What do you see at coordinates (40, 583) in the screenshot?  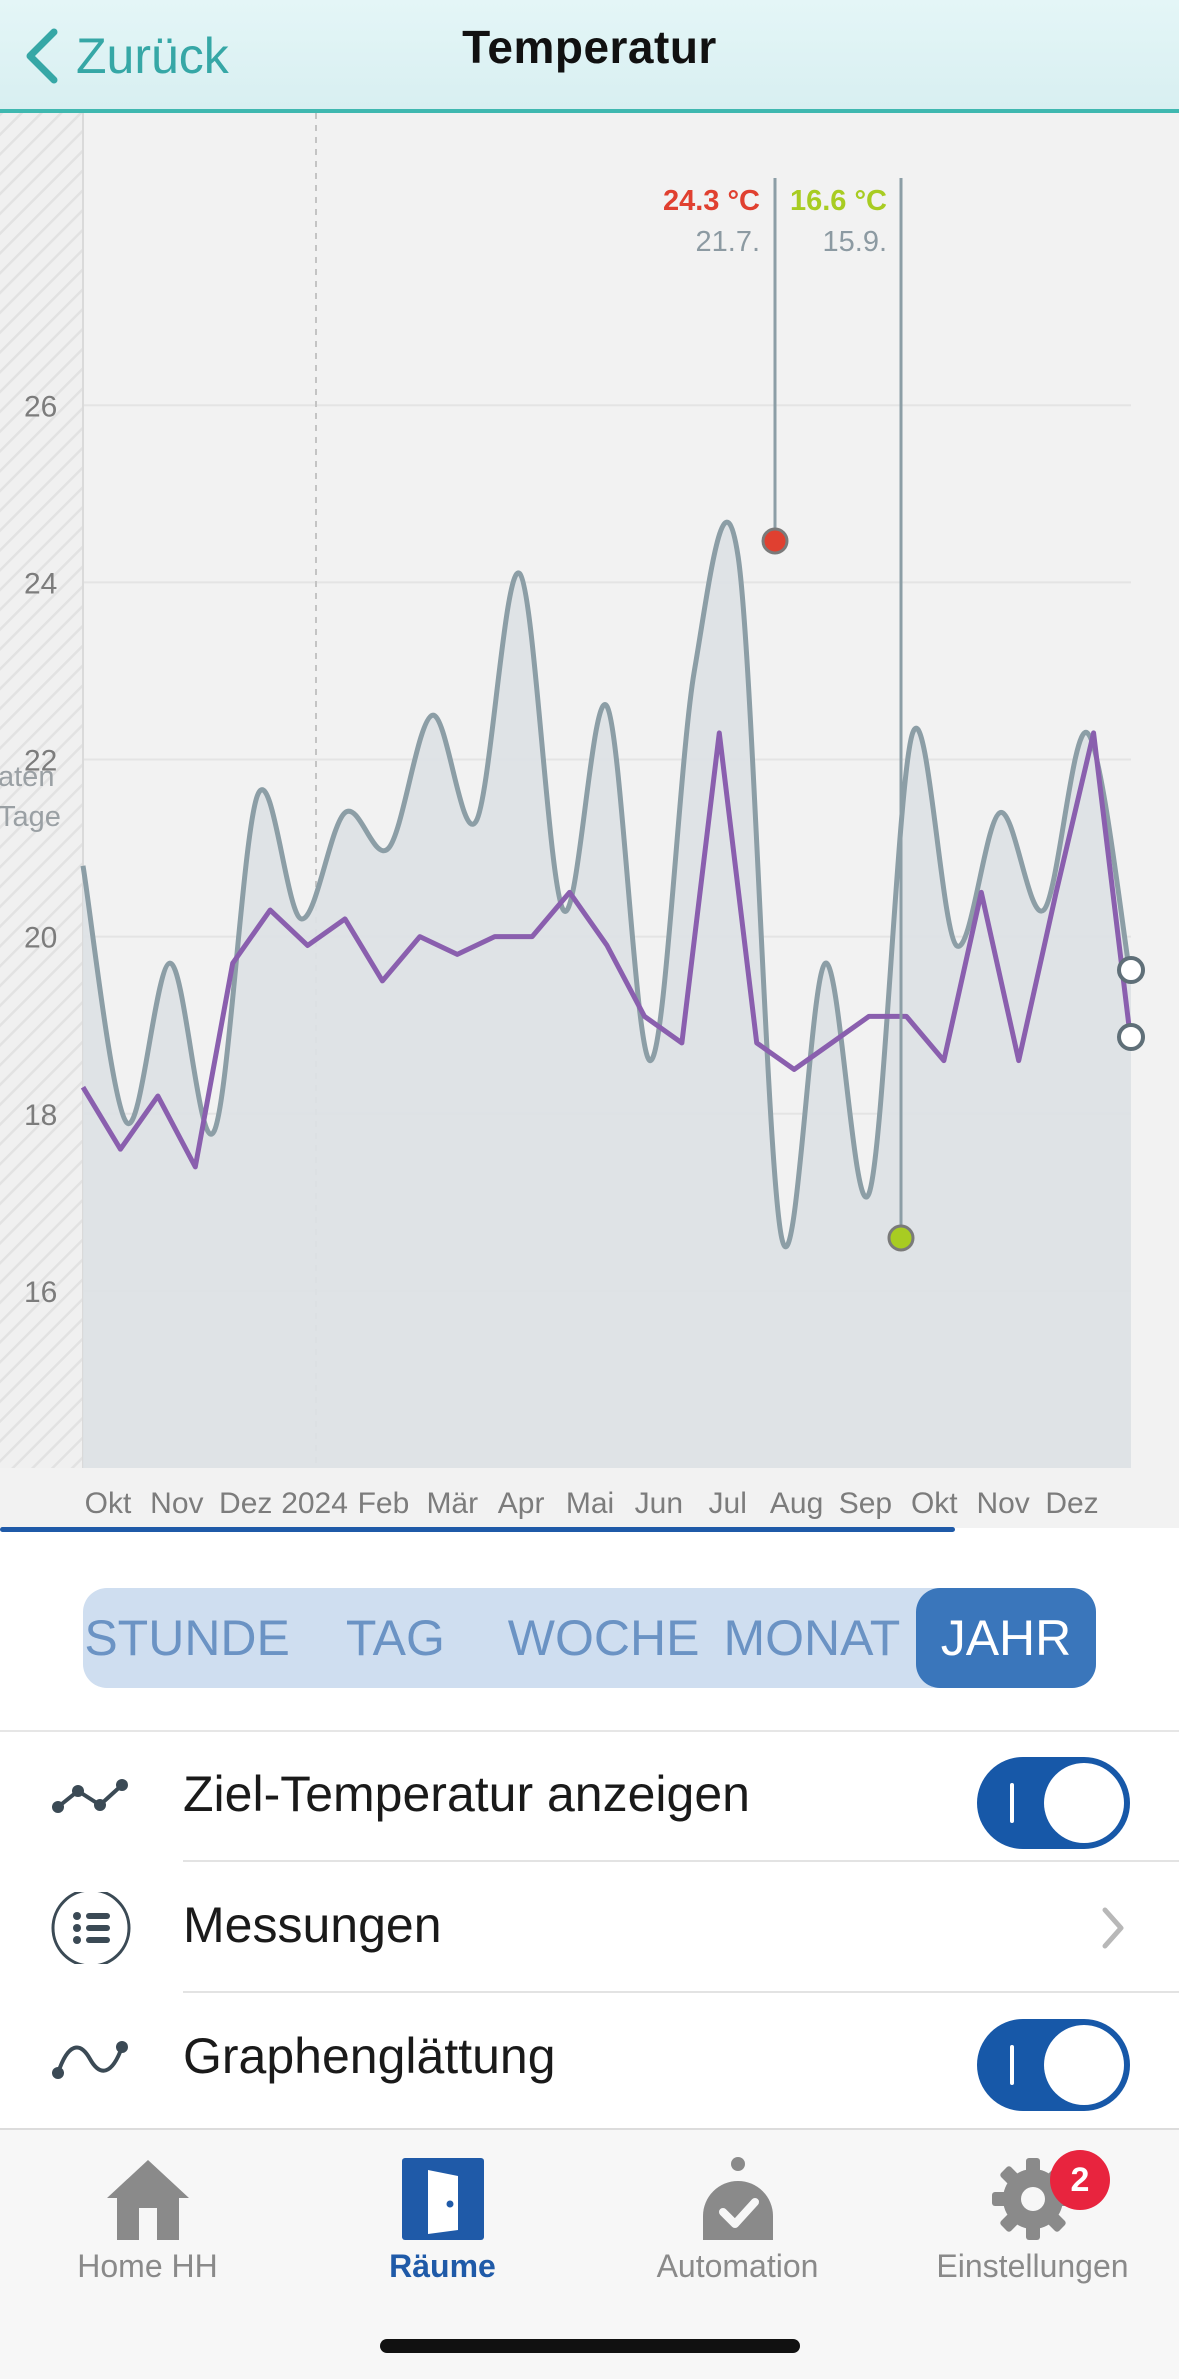 I see `y-tick-label: 24` at bounding box center [40, 583].